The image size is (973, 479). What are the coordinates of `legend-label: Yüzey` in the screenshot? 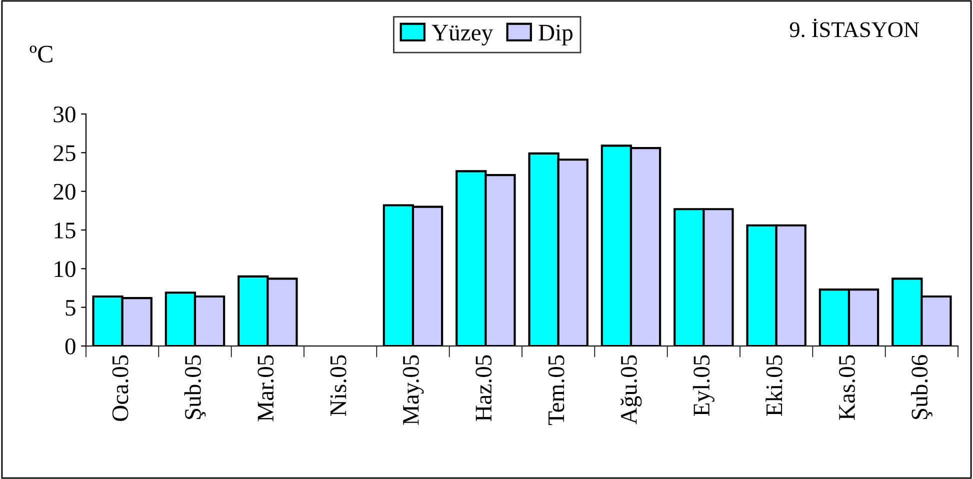 It's located at (463, 35).